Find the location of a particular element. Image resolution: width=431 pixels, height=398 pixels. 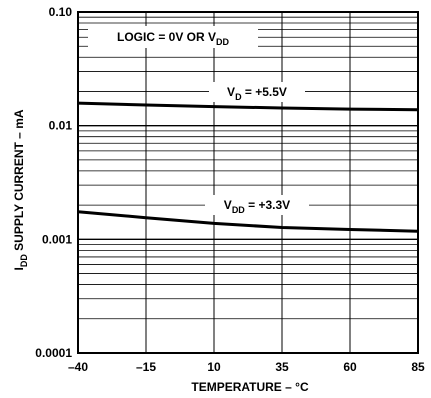

y-tick-label: 0.10 is located at coordinates (61, 12).